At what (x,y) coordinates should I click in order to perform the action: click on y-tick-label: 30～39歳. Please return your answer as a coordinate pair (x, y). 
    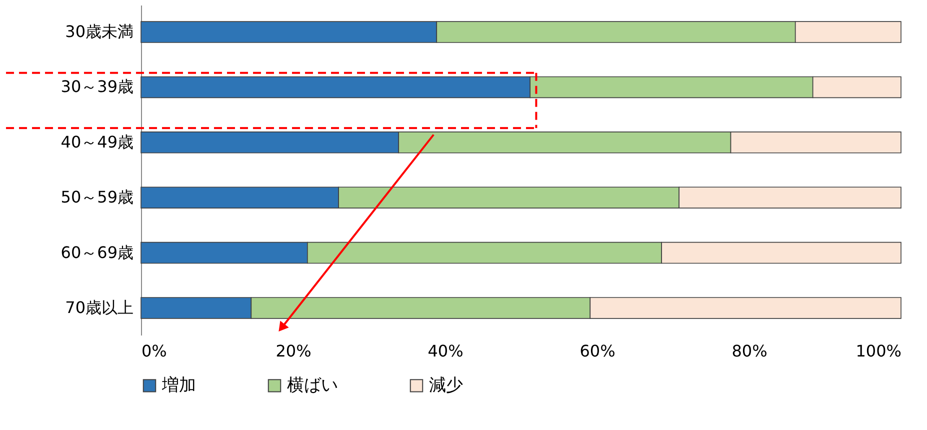
    Looking at the image, I should click on (97, 86).